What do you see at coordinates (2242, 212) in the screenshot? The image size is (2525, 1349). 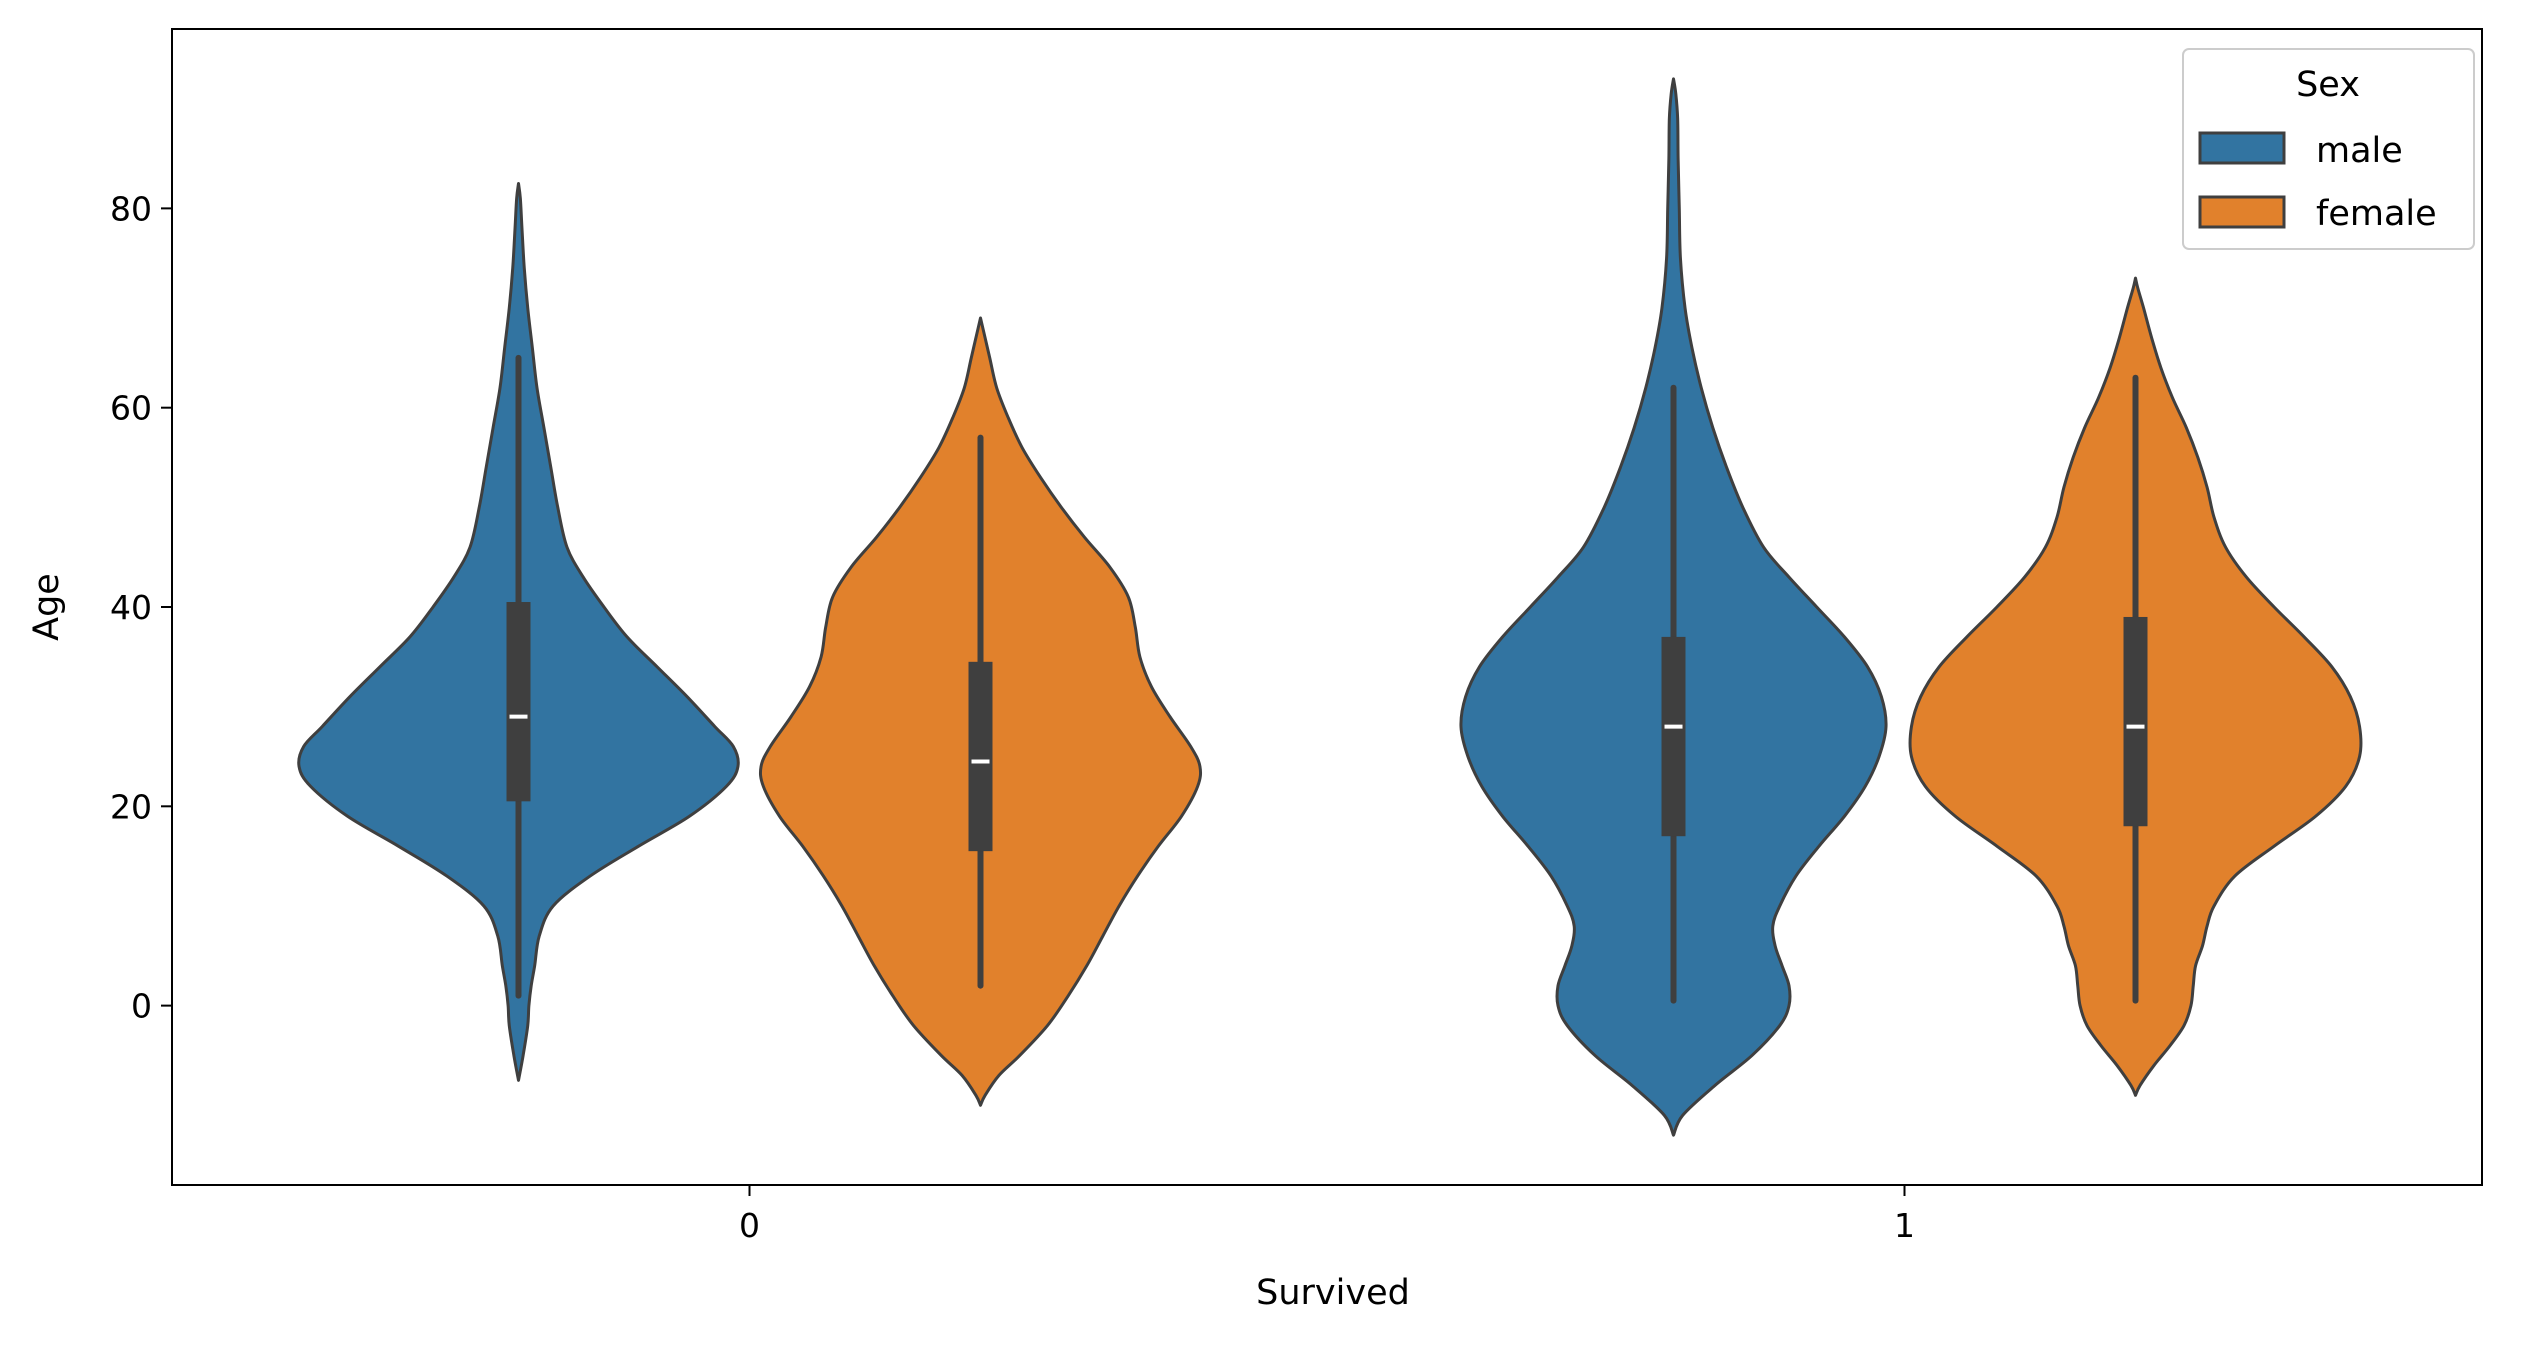 I see `legend-swatch-female` at bounding box center [2242, 212].